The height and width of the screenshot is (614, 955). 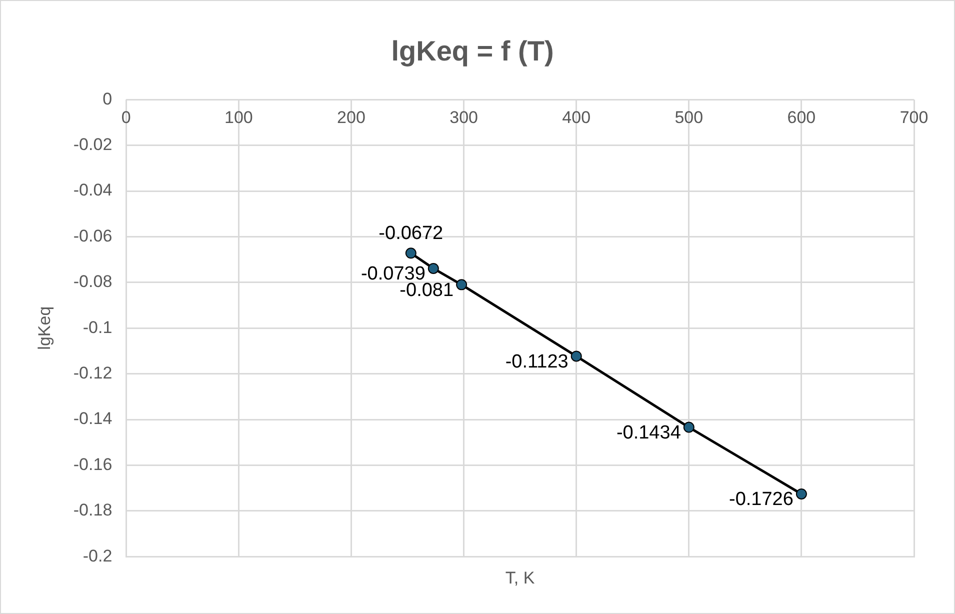 I want to click on y-tick-label: -0.14, so click(x=92, y=418).